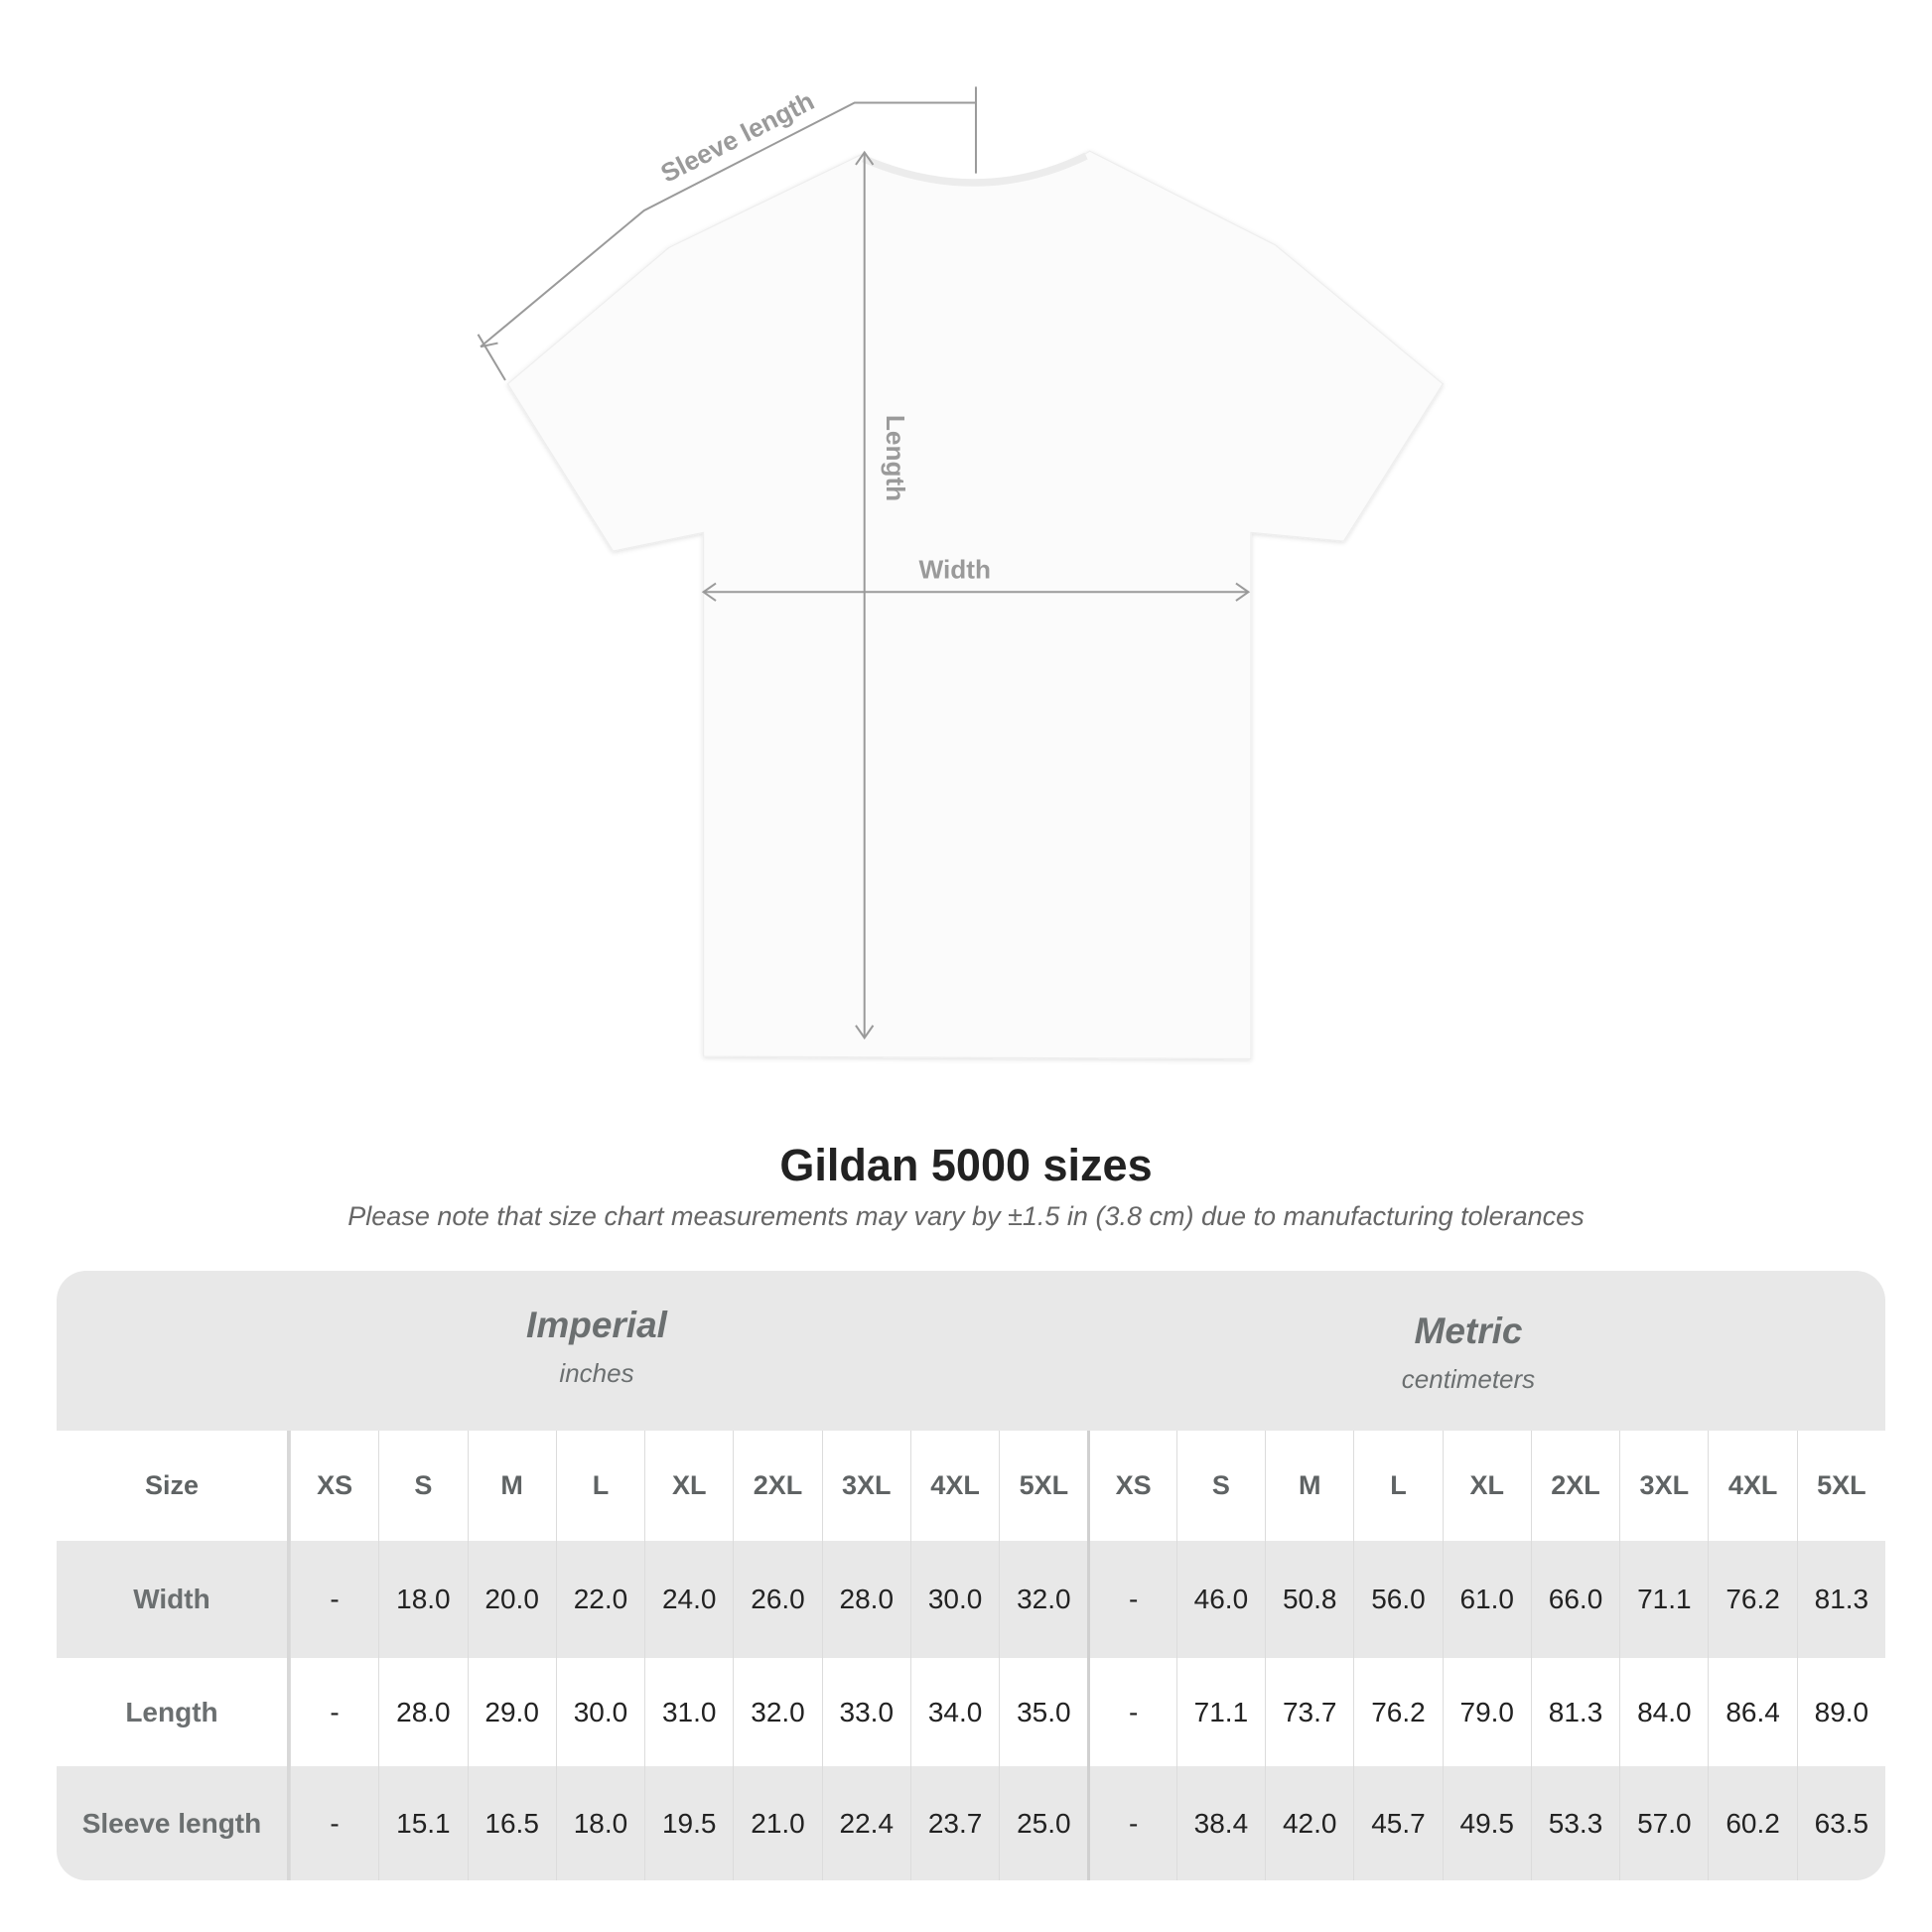  I want to click on value-cell: 25.0, so click(1043, 1823).